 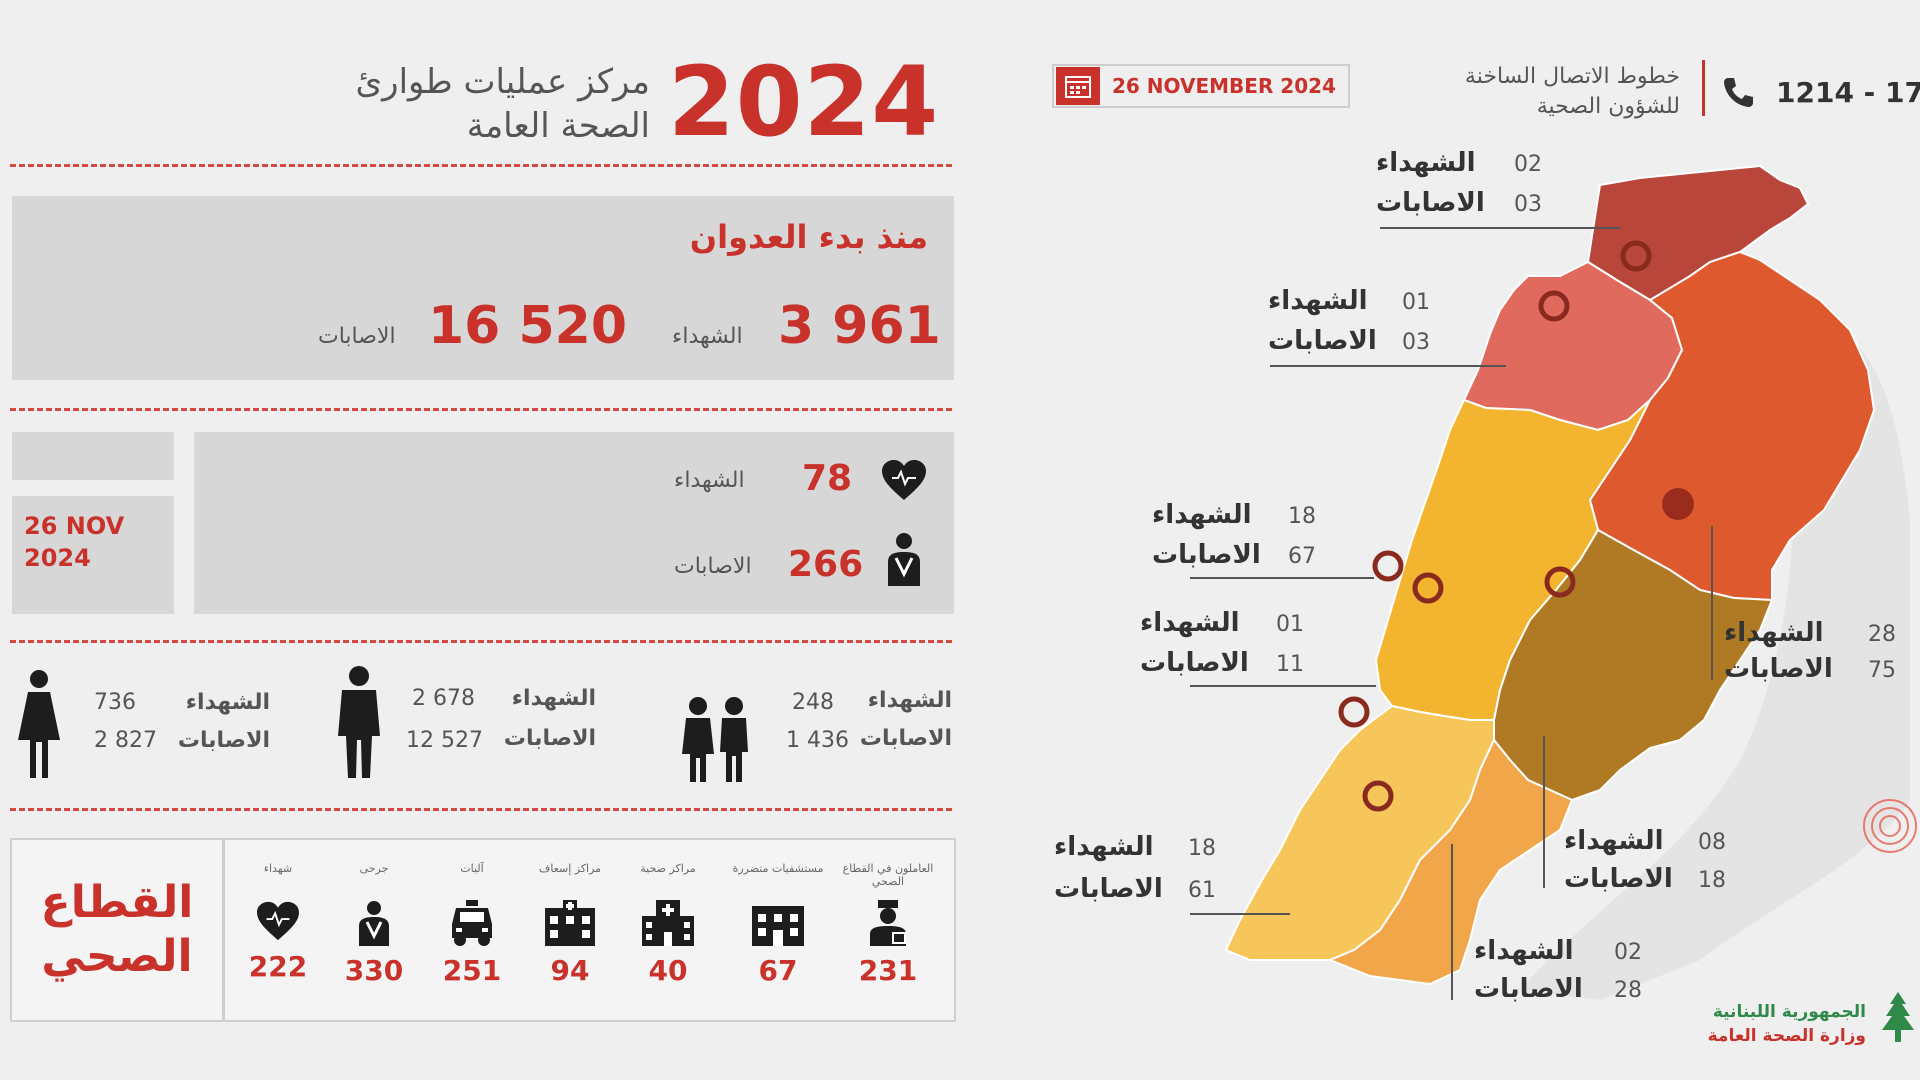 I want to click on north-injuries-label: الاصابات, so click(x=1322, y=341).